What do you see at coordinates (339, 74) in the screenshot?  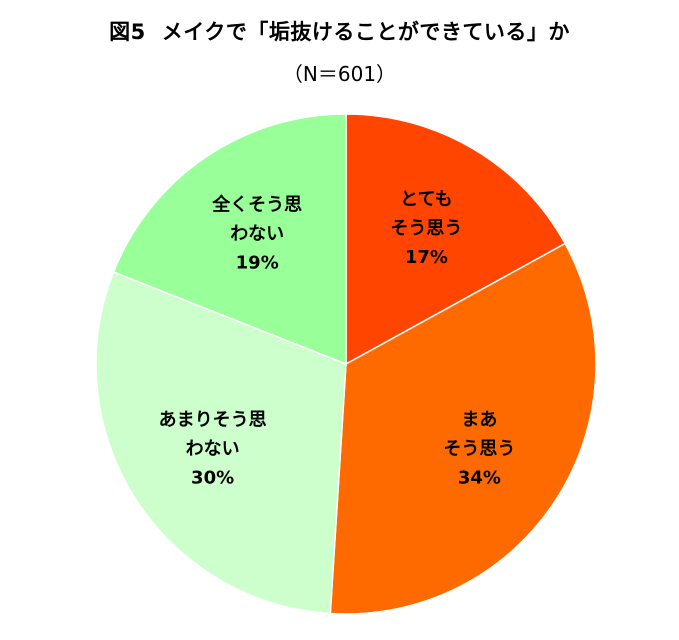 I see `chart-subtitle: （N＝601）` at bounding box center [339, 74].